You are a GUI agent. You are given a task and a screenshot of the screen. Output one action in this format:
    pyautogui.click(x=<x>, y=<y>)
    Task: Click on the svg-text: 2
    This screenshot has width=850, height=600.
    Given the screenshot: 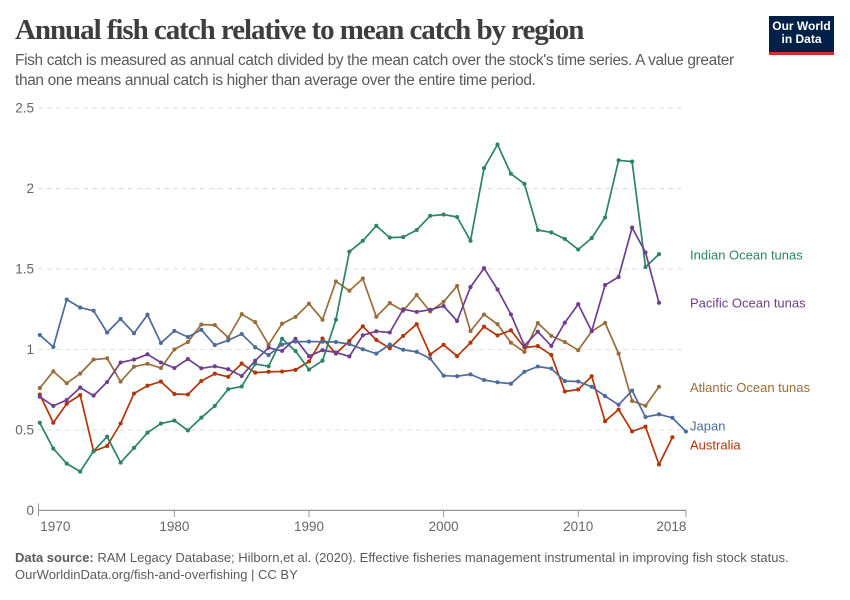 What is the action you would take?
    pyautogui.click(x=30, y=188)
    